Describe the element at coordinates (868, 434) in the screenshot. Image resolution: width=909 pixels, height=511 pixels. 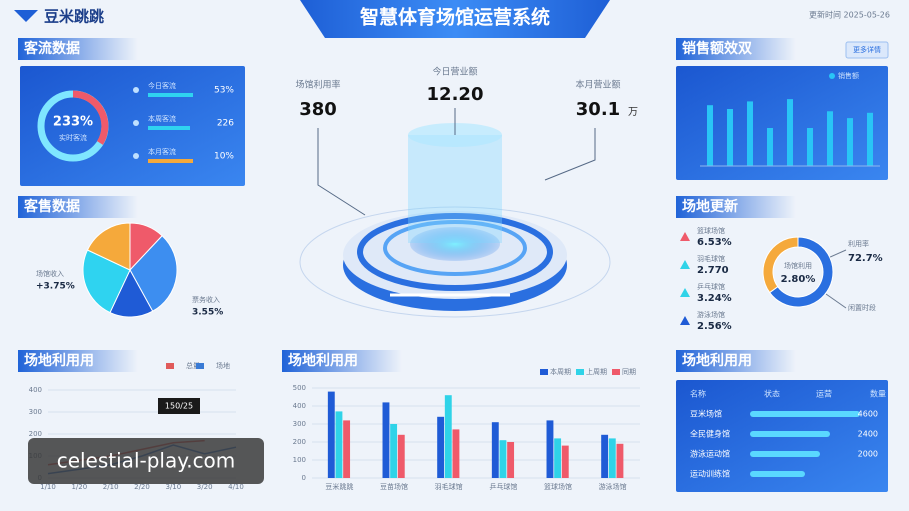
I see `table-cell: 2400` at that location.